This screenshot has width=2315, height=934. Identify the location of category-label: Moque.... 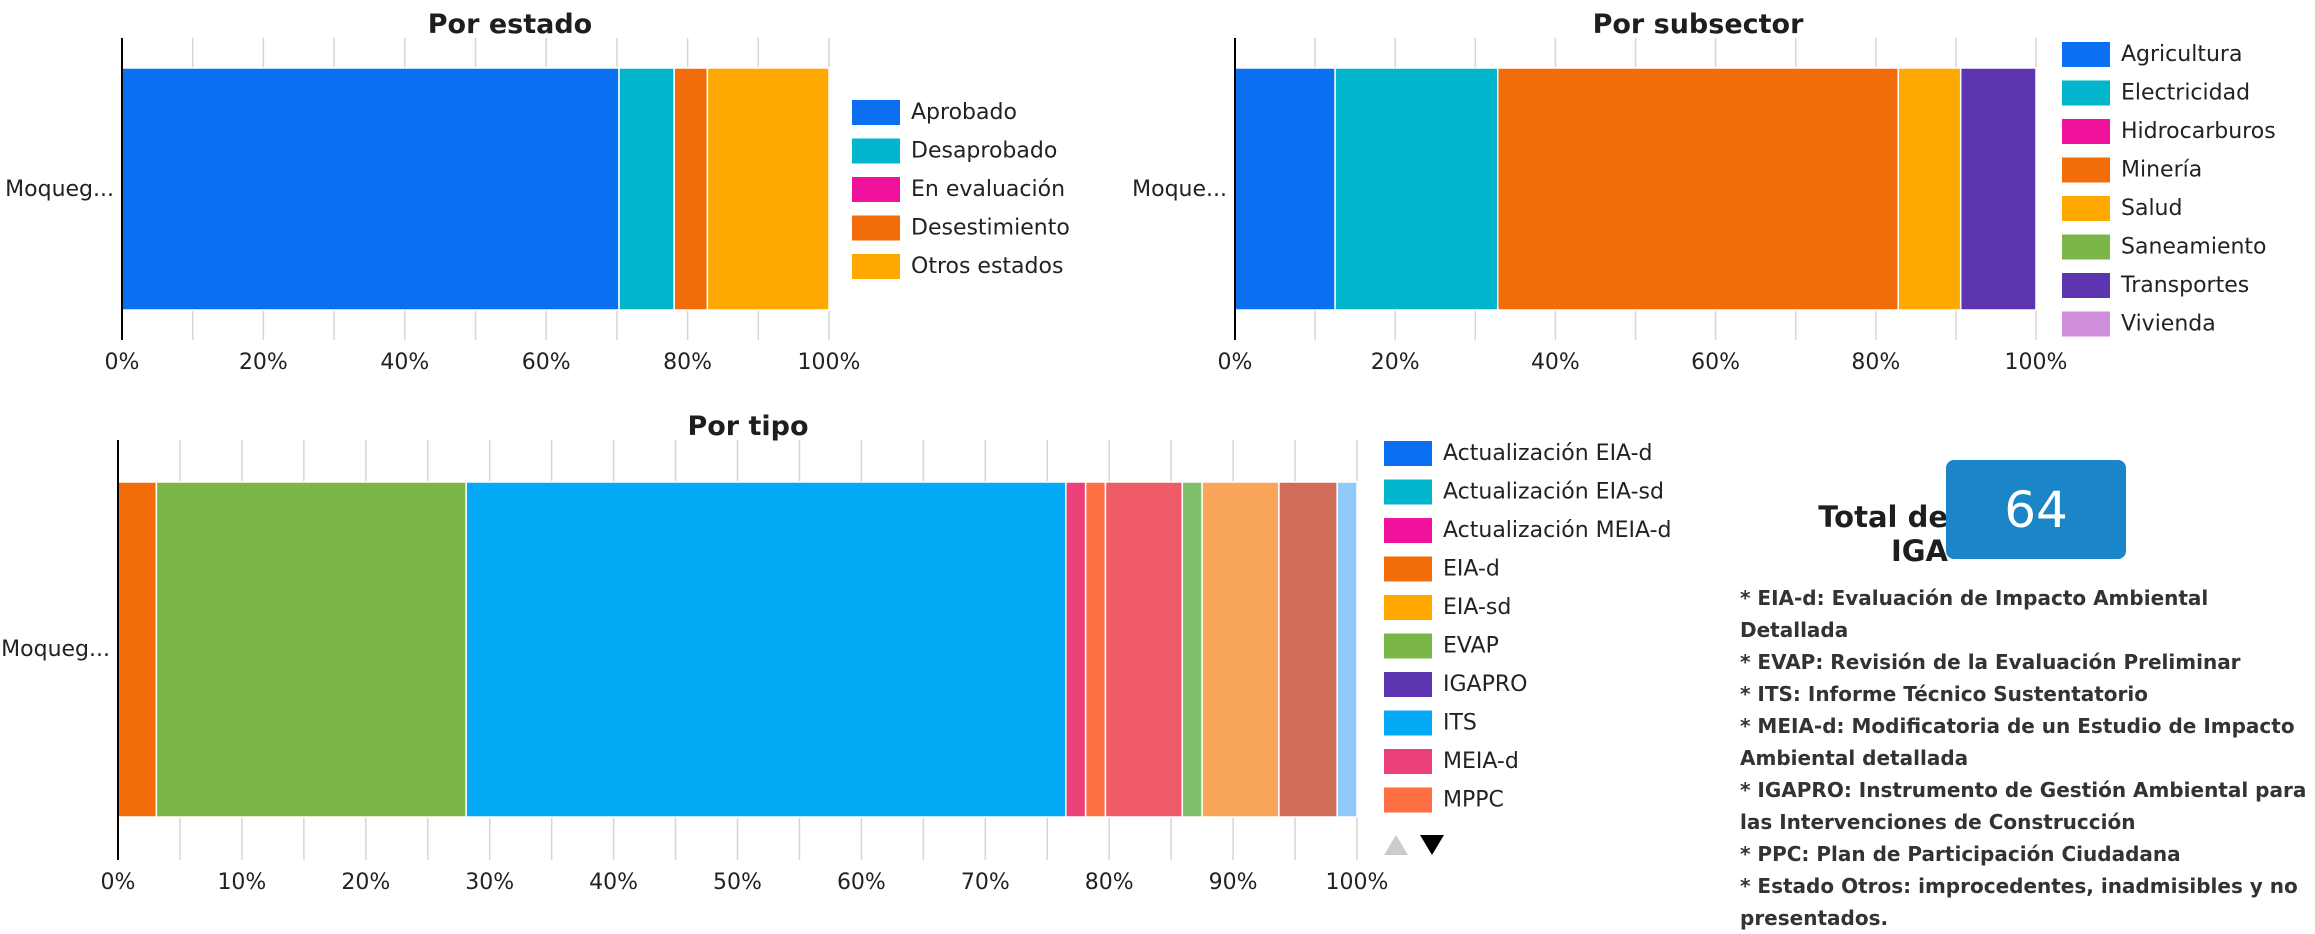
(1179, 189).